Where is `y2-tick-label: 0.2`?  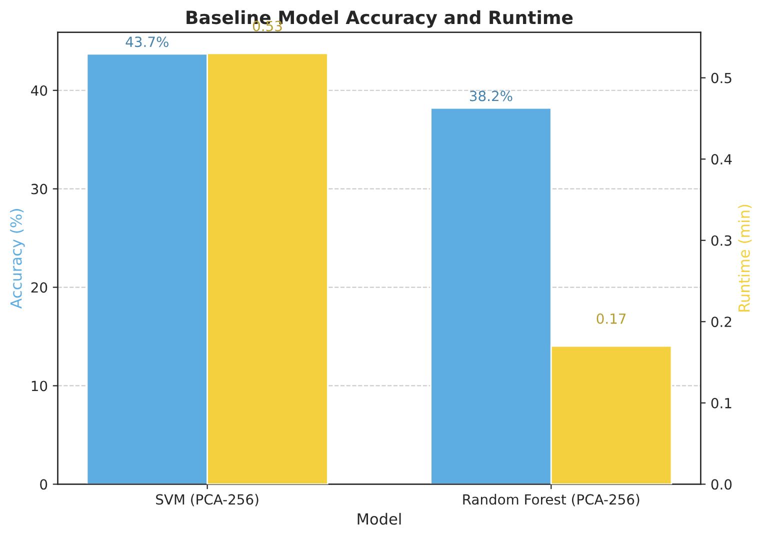
y2-tick-label: 0.2 is located at coordinates (721, 322).